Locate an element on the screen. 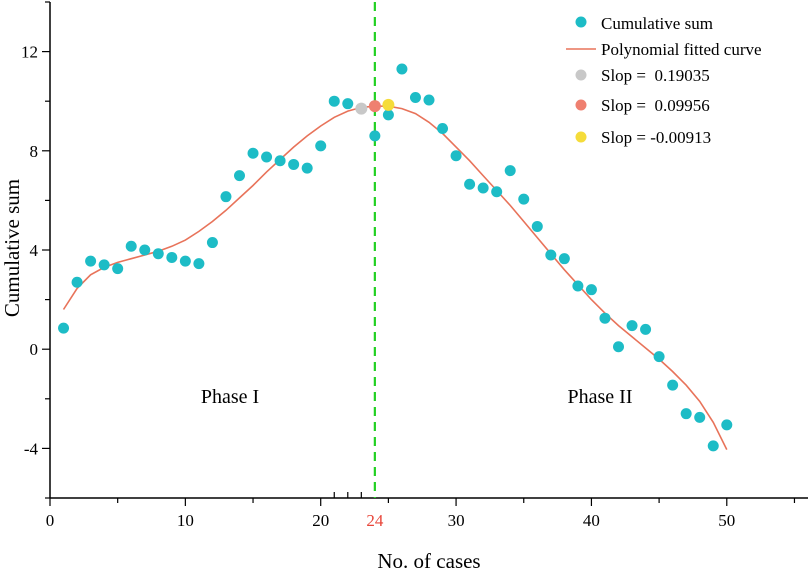  y-axis-title: Cumulative sum is located at coordinates (12, 248).